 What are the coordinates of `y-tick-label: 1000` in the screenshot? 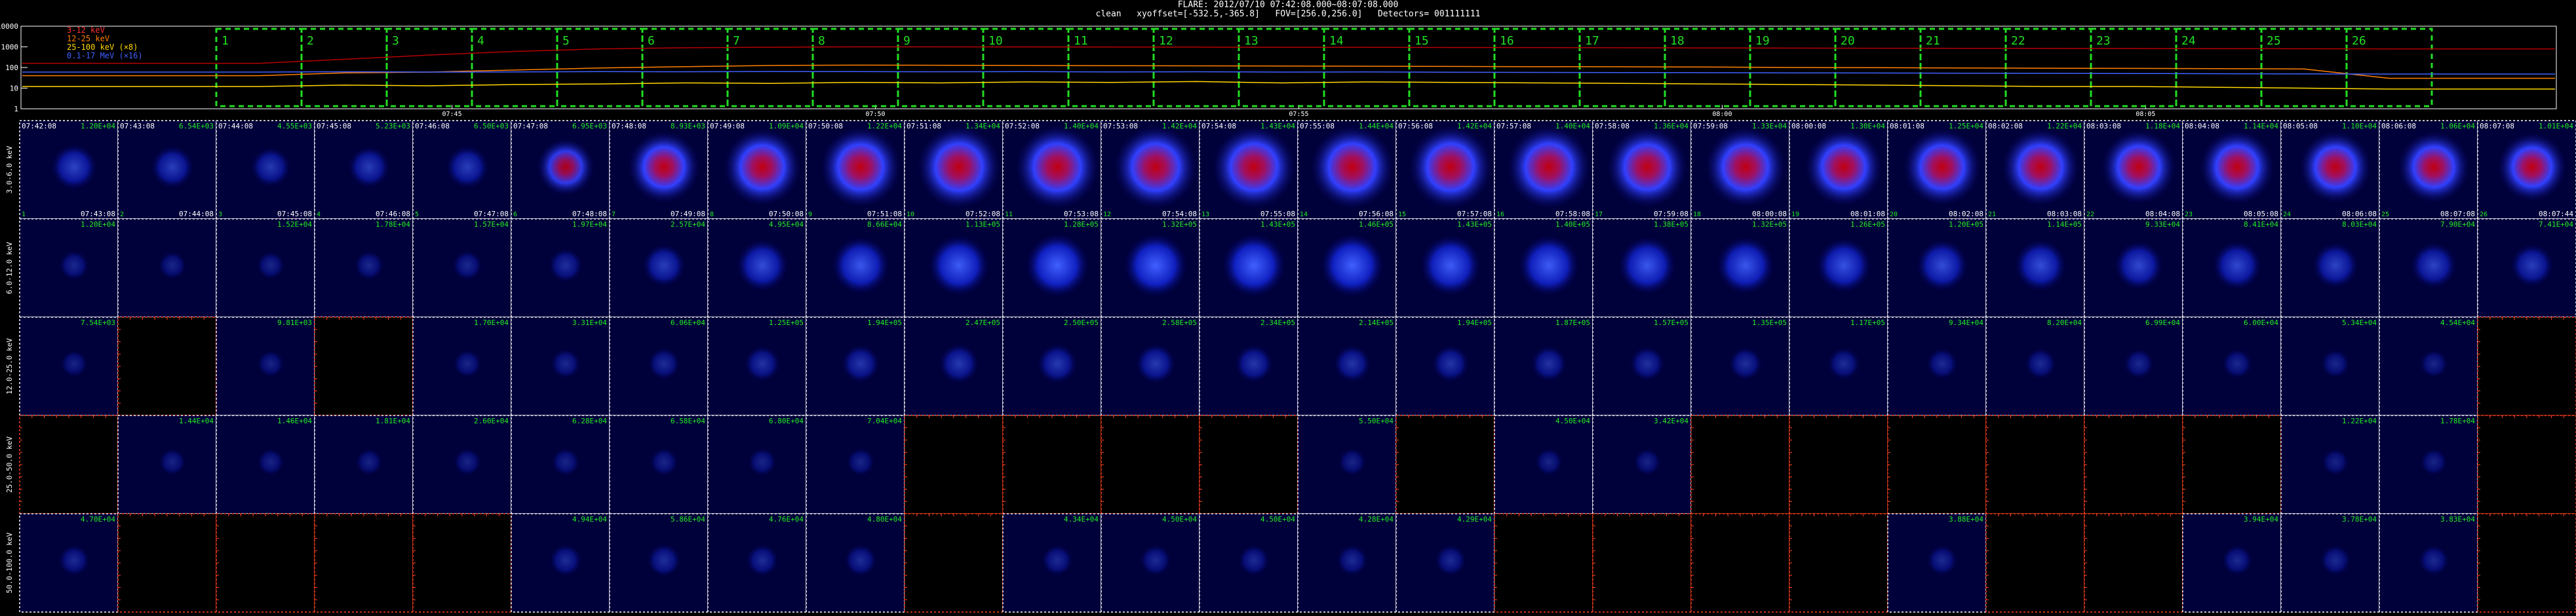 It's located at (10, 47).